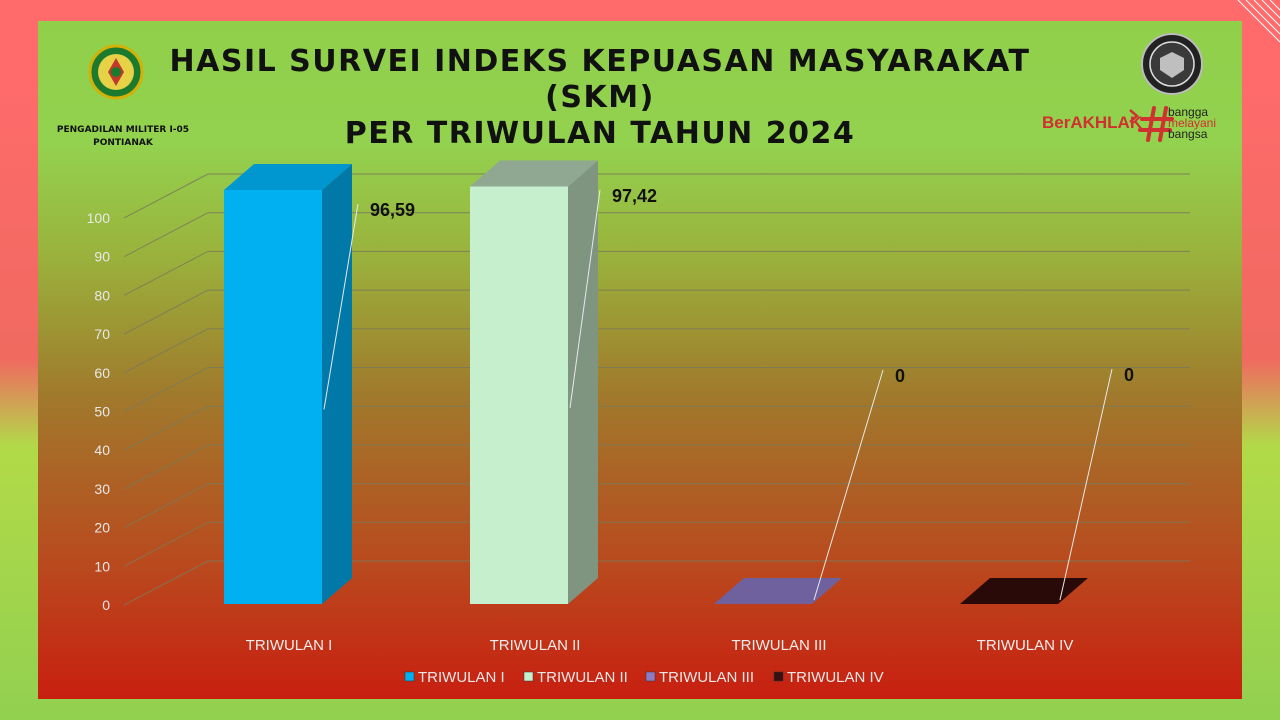 This screenshot has width=1280, height=720. I want to click on y-tick-label: 80, so click(102, 295).